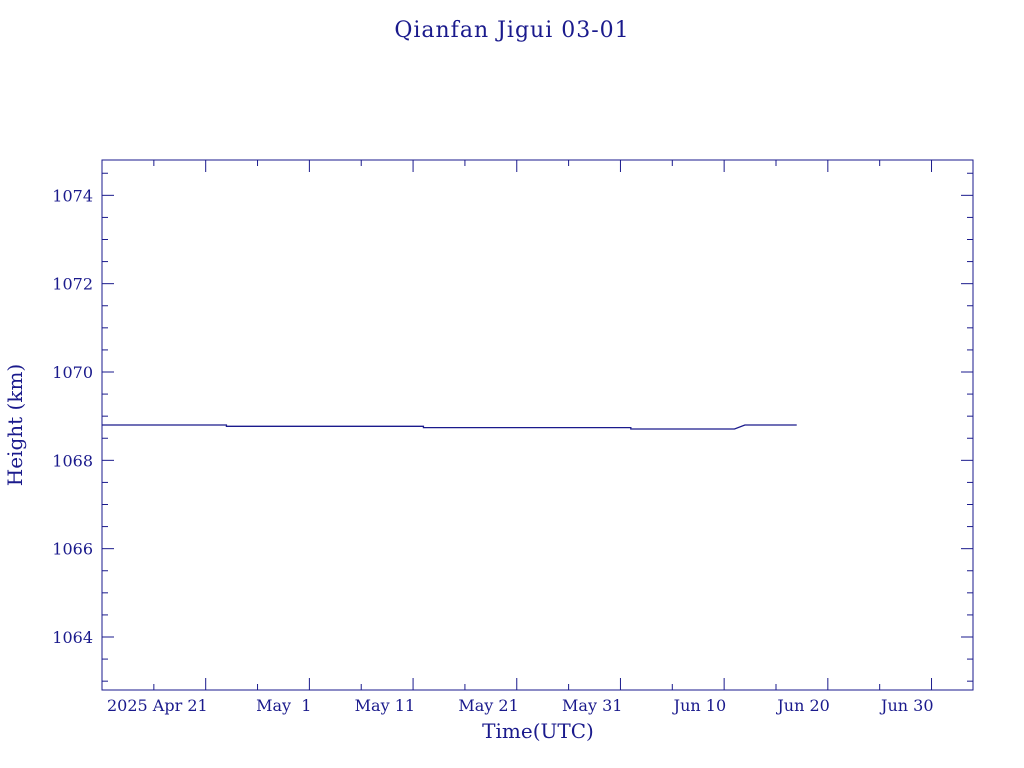 Image resolution: width=1024 pixels, height=768 pixels. What do you see at coordinates (906, 705) in the screenshot?
I see `x-tick-label: Jun 30` at bounding box center [906, 705].